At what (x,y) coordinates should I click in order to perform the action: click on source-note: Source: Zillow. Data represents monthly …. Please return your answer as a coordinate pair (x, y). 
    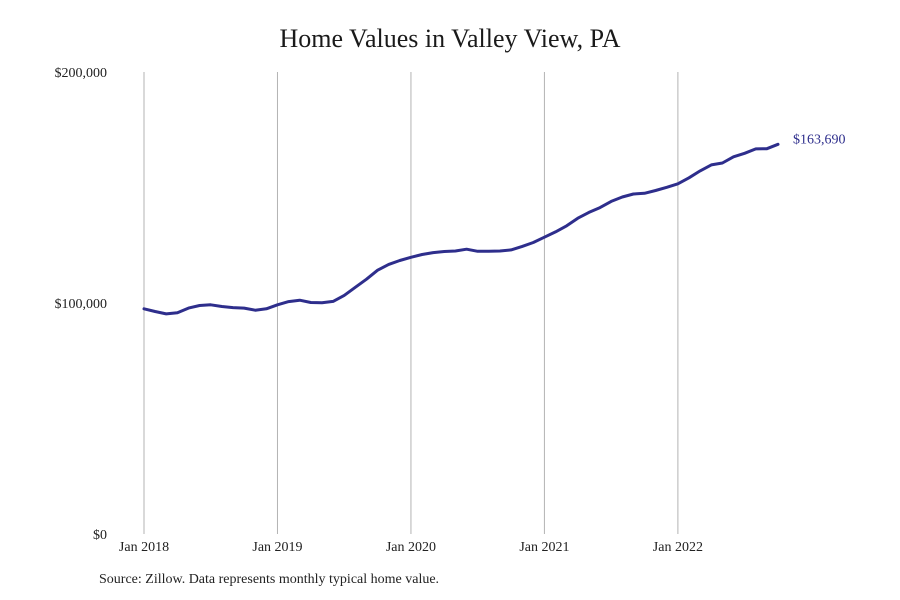
    Looking at the image, I should click on (269, 579).